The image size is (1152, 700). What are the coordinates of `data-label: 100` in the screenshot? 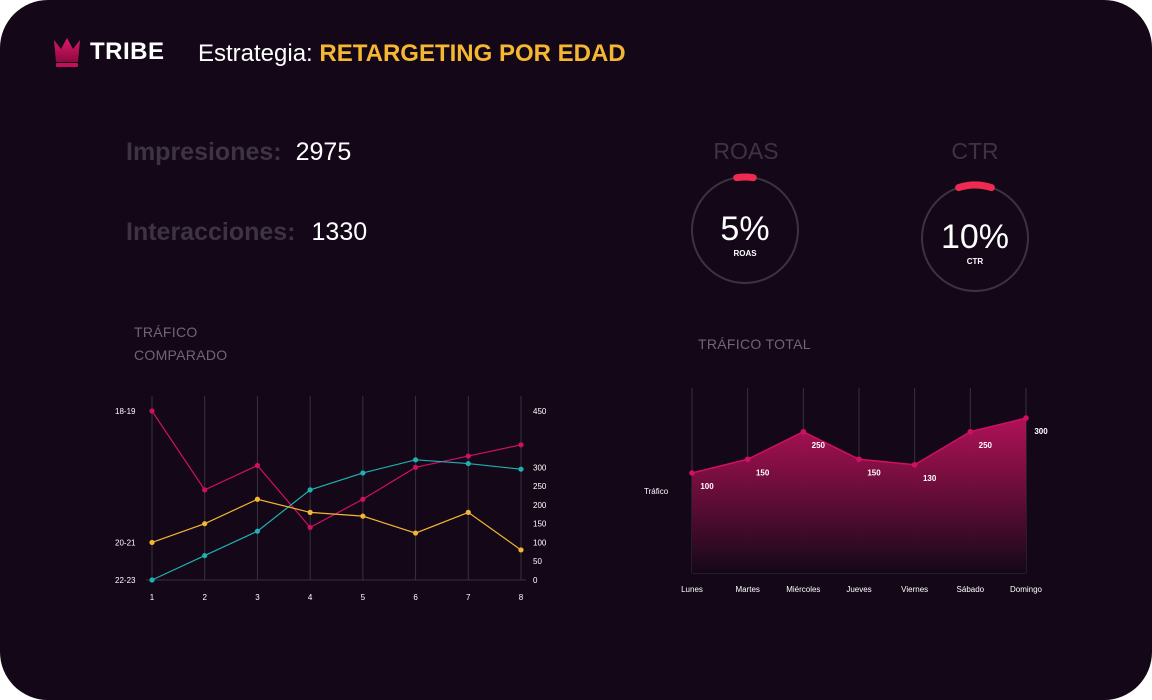 It's located at (707, 486).